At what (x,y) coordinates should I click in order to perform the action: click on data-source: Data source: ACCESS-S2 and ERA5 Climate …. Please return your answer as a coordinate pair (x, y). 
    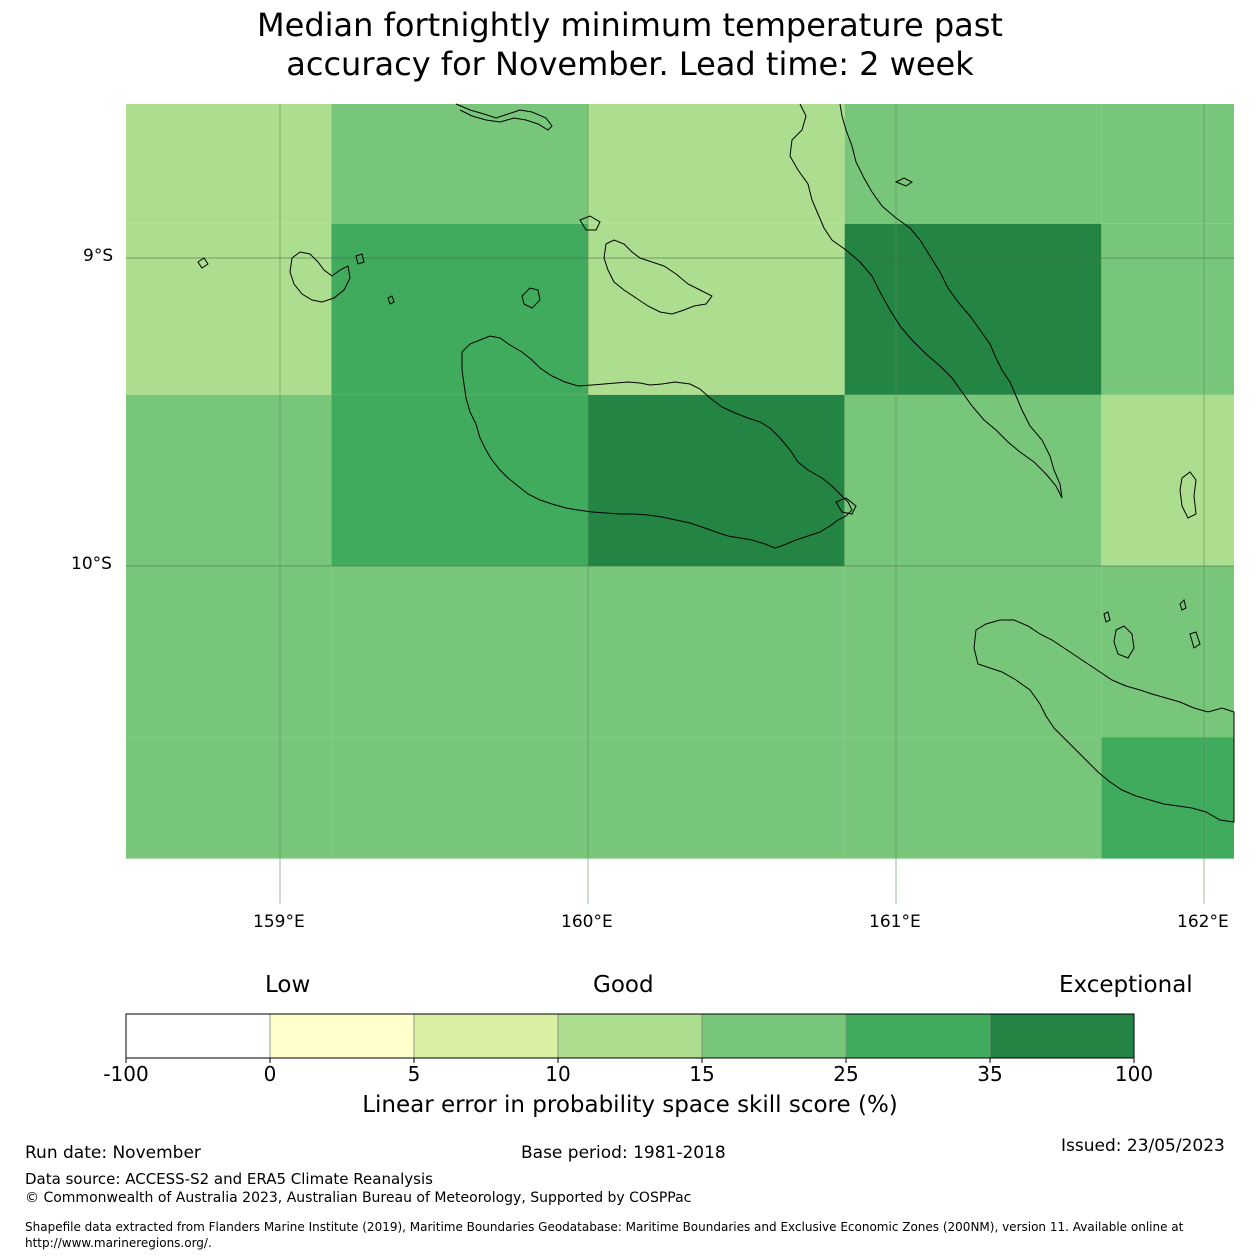
    Looking at the image, I should click on (229, 1179).